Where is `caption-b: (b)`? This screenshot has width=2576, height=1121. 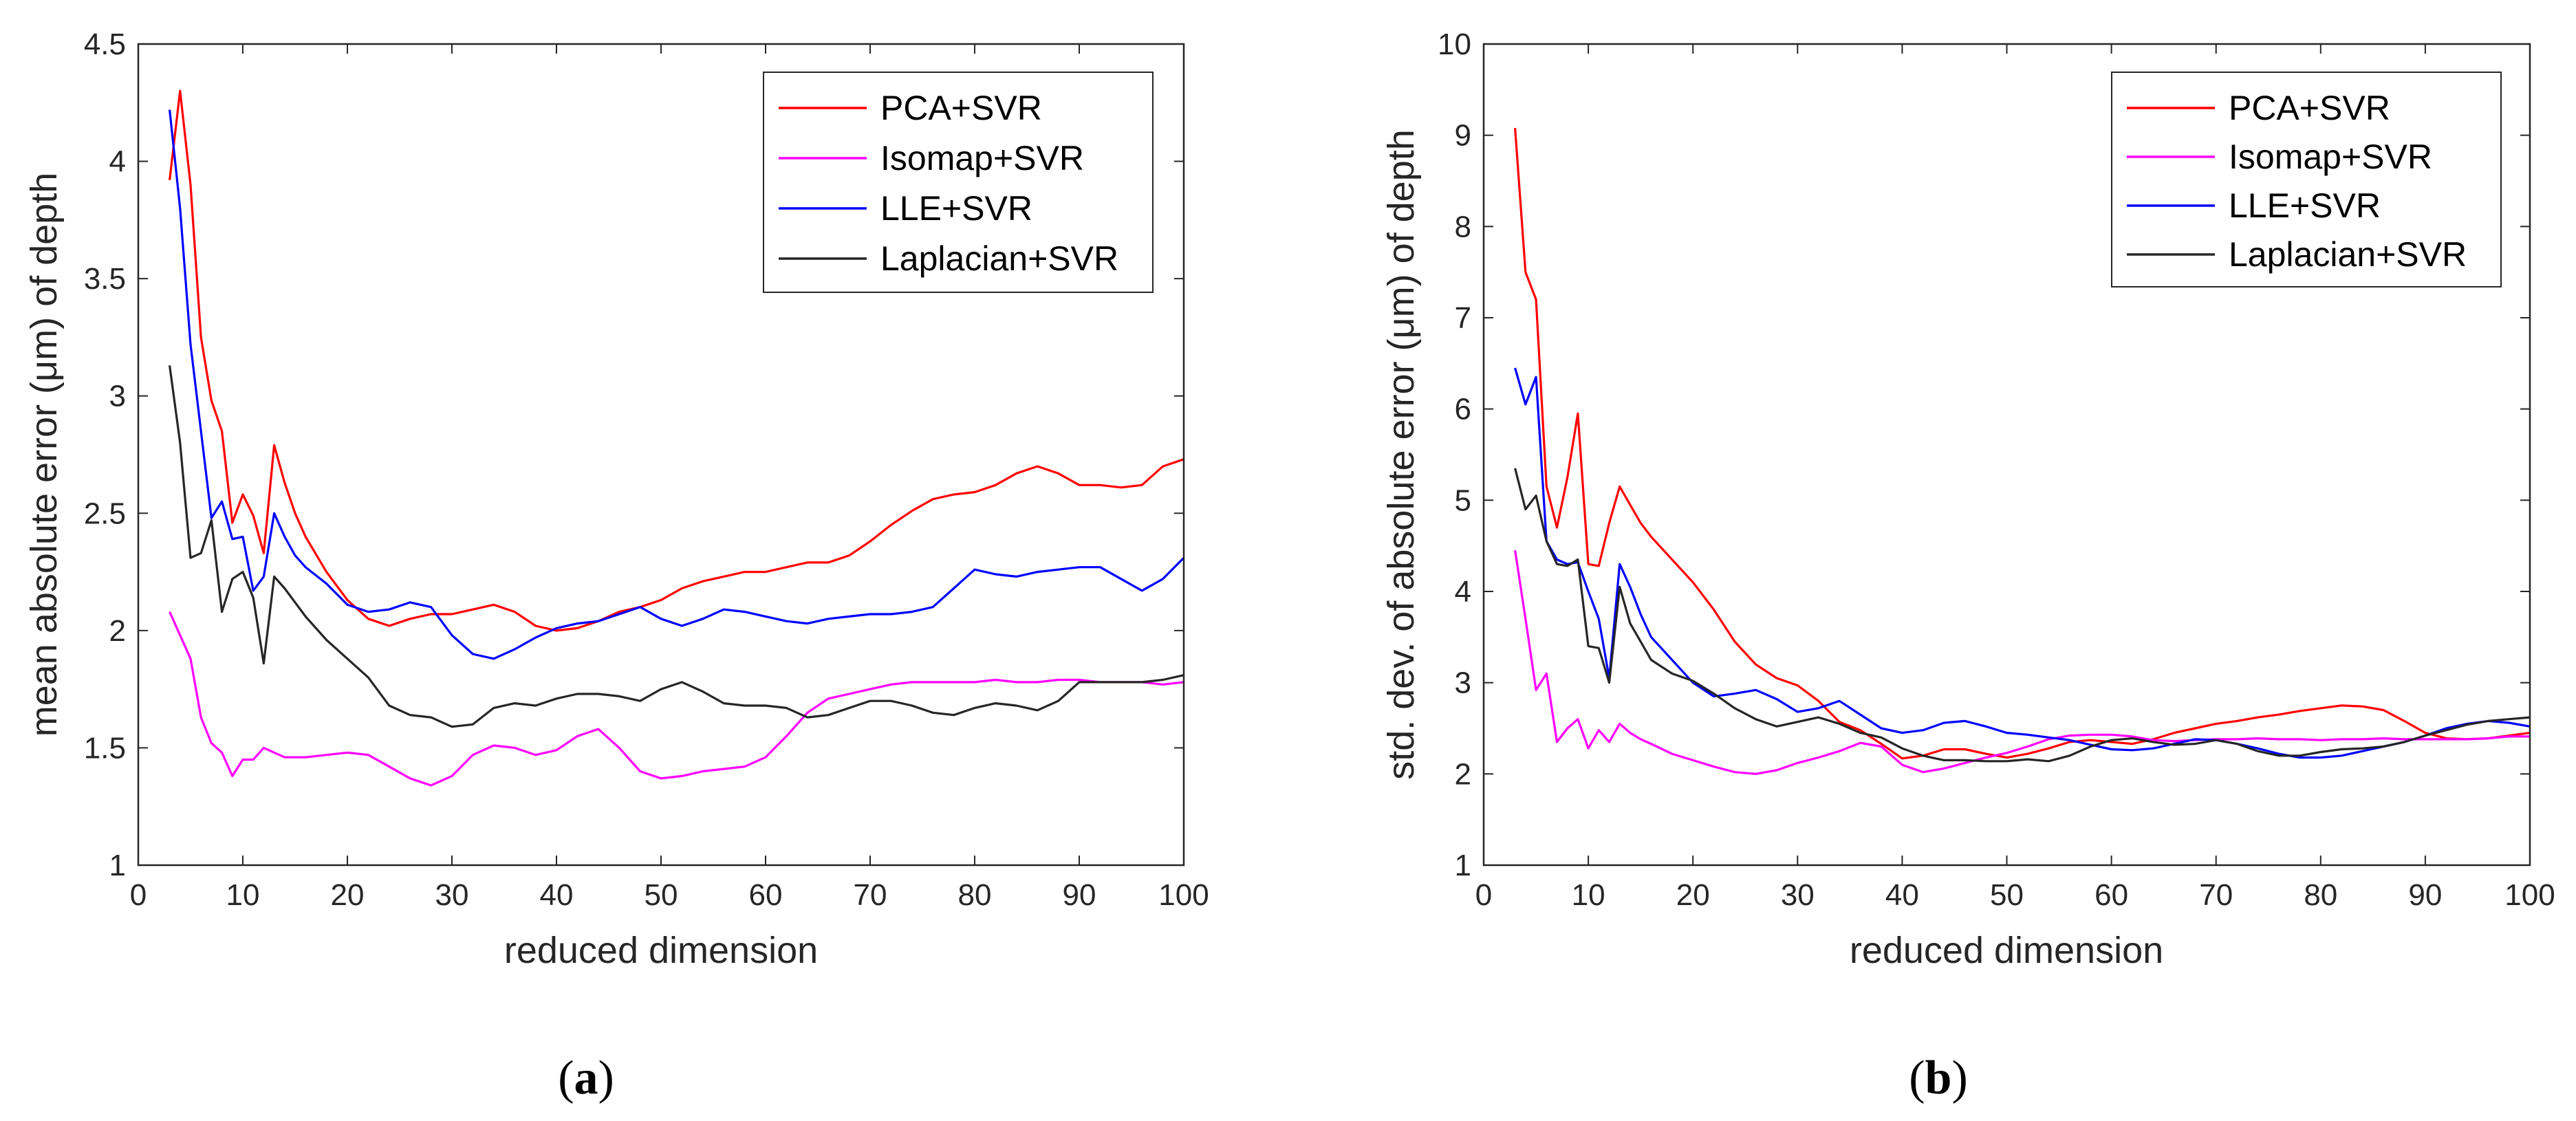 caption-b: (b) is located at coordinates (1938, 1078).